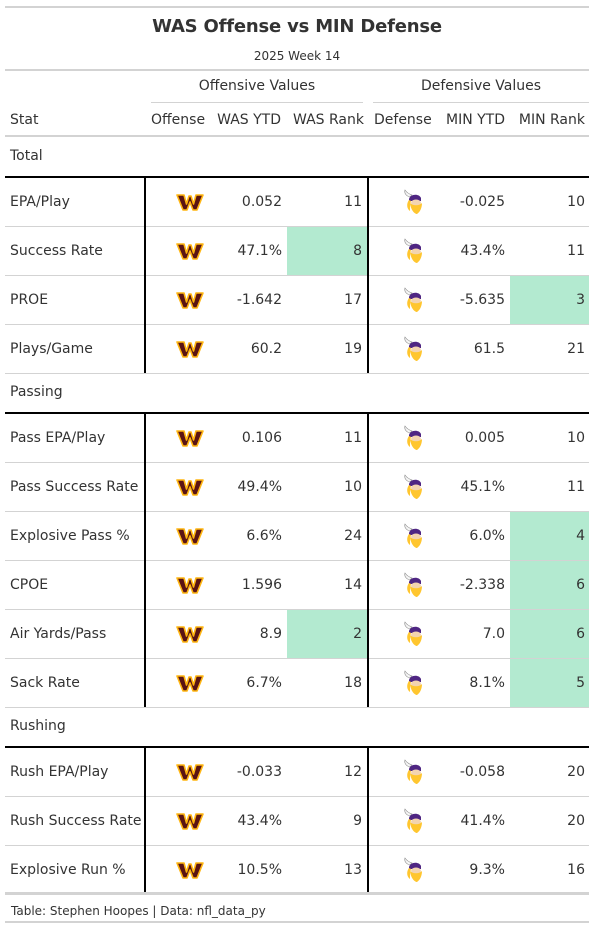  I want to click on was-ytd-cell: 6.7%, so click(264, 683).